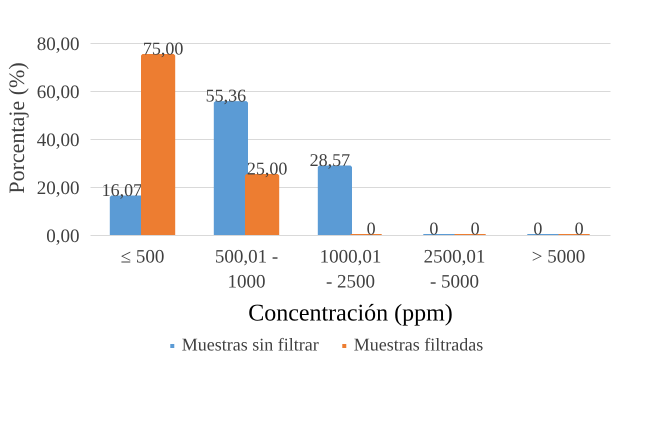 The image size is (664, 423). Describe the element at coordinates (16, 128) in the screenshot. I see `y-axis-title: Porcentaje (%)` at that location.